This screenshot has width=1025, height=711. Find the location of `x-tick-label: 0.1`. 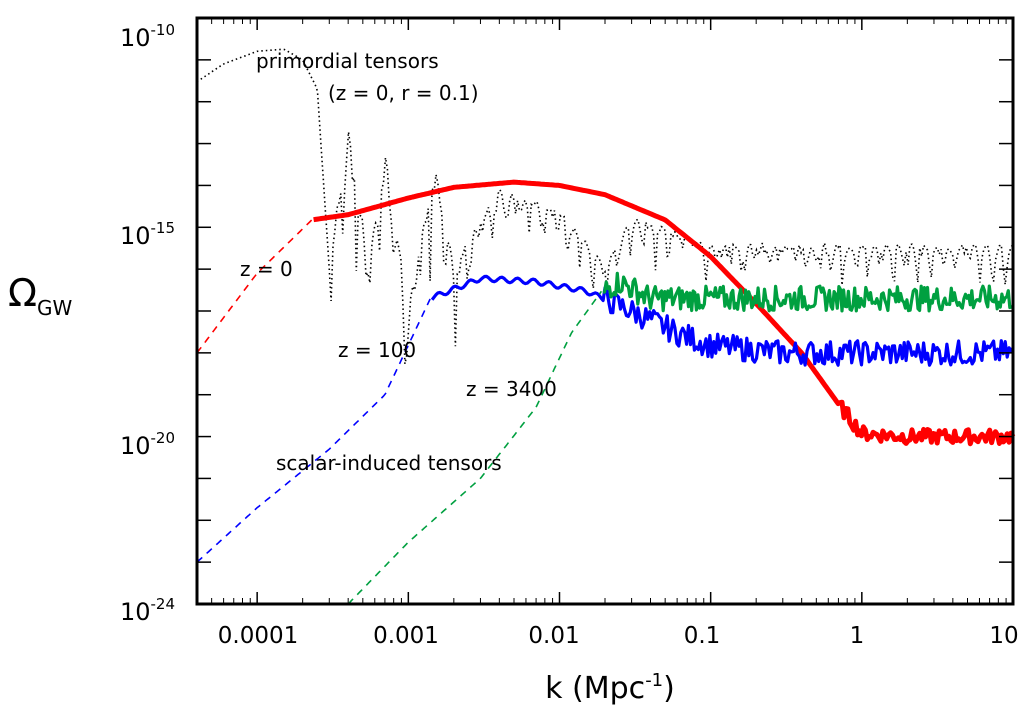

x-tick-label: 0.1 is located at coordinates (702, 636).